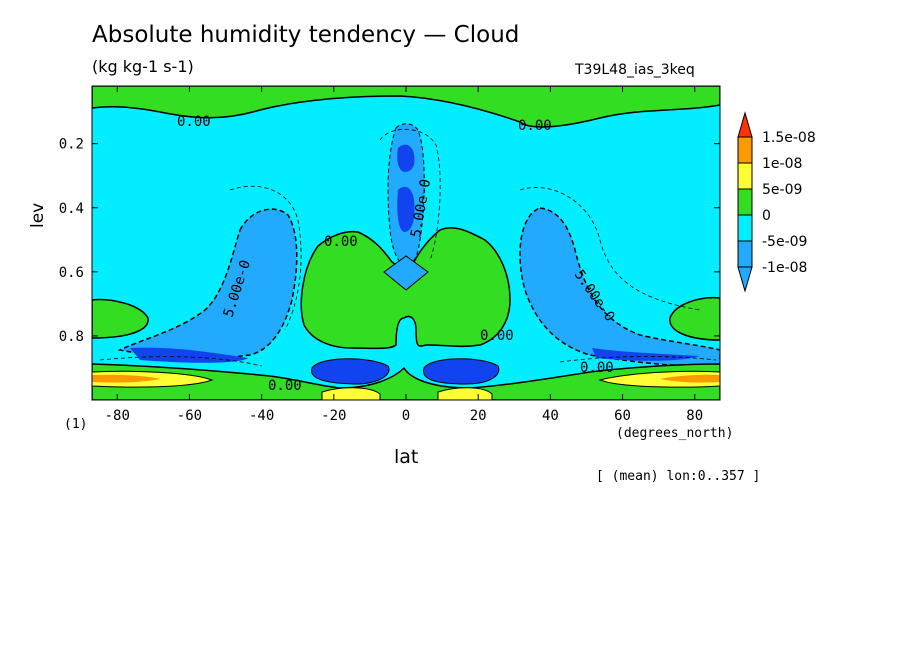 Image resolution: width=904 pixels, height=654 pixels. I want to click on y-tick-label: 0.4, so click(71, 209).